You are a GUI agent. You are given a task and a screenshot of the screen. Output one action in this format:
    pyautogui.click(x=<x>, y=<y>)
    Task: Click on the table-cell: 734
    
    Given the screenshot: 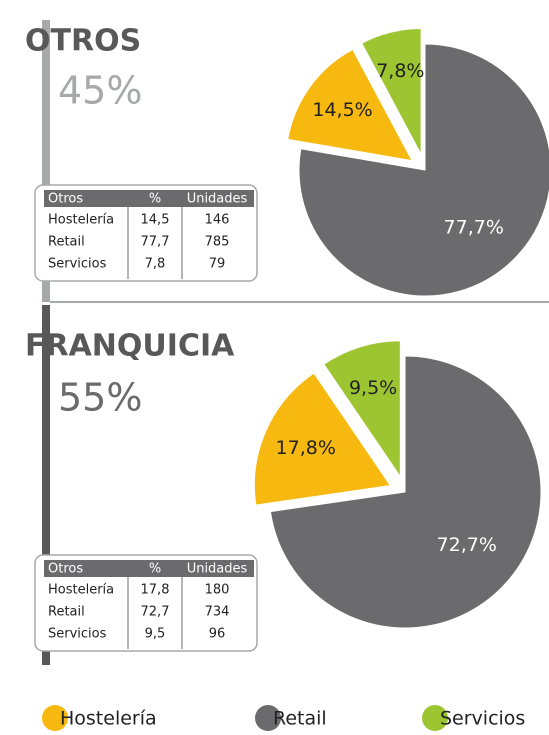 What is the action you would take?
    pyautogui.click(x=217, y=612)
    